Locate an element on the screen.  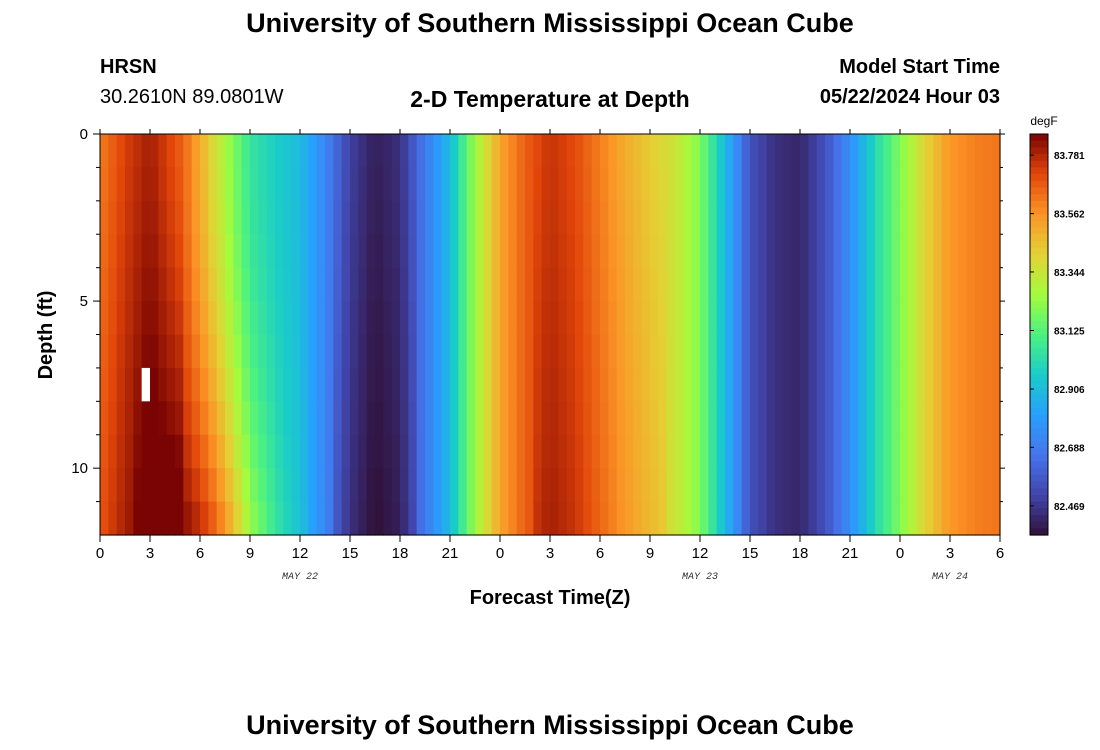
y-axis-title: Depth (ft) is located at coordinates (46, 335).